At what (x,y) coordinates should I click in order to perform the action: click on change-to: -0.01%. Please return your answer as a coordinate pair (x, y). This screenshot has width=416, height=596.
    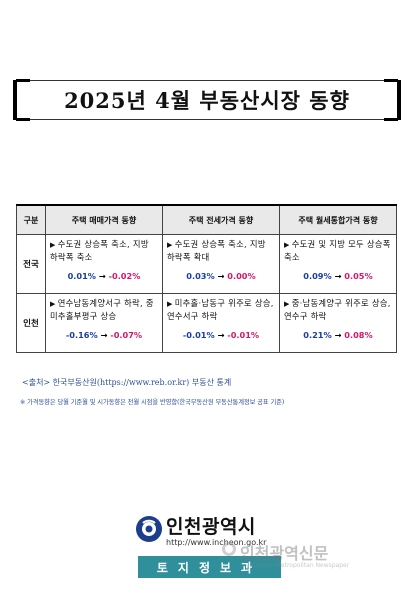
    Looking at the image, I should click on (243, 335).